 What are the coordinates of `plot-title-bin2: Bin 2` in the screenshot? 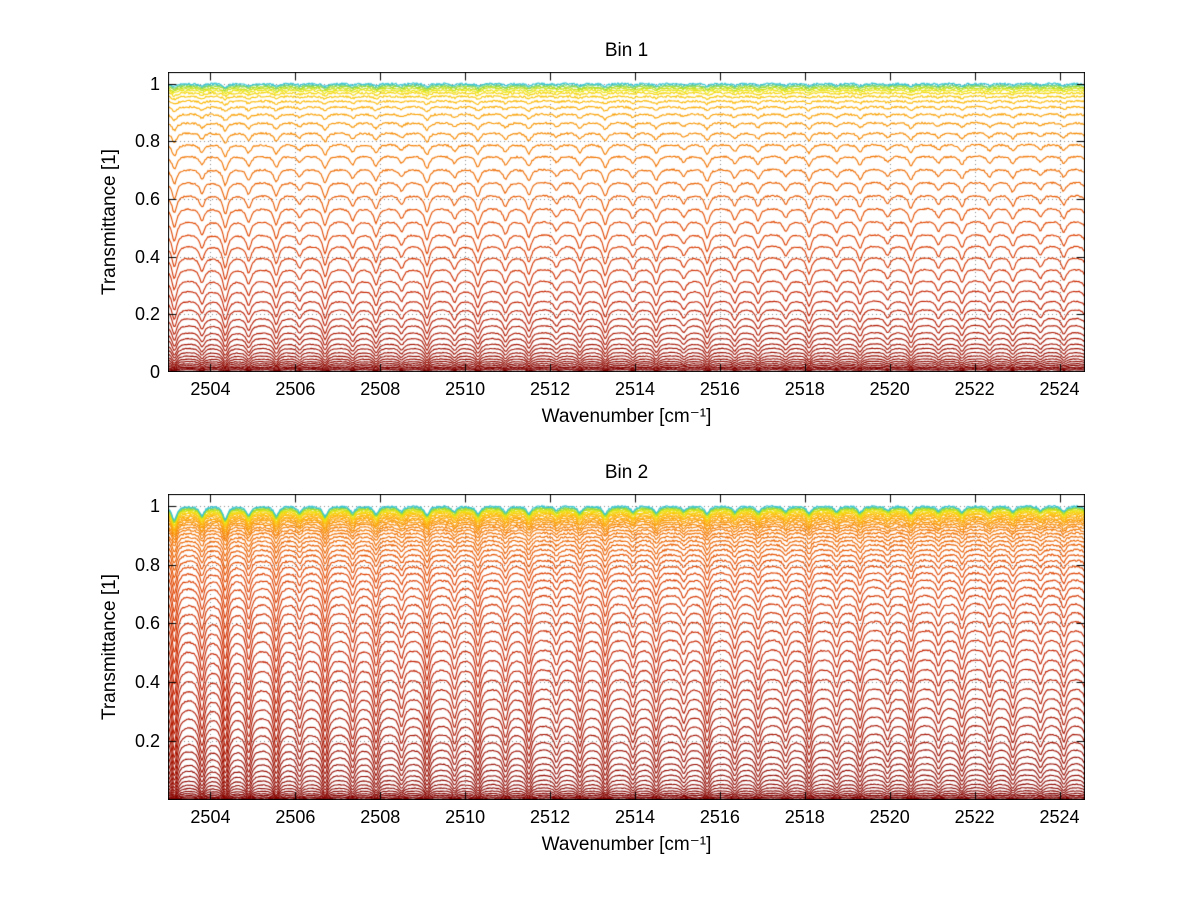 It's located at (626, 472).